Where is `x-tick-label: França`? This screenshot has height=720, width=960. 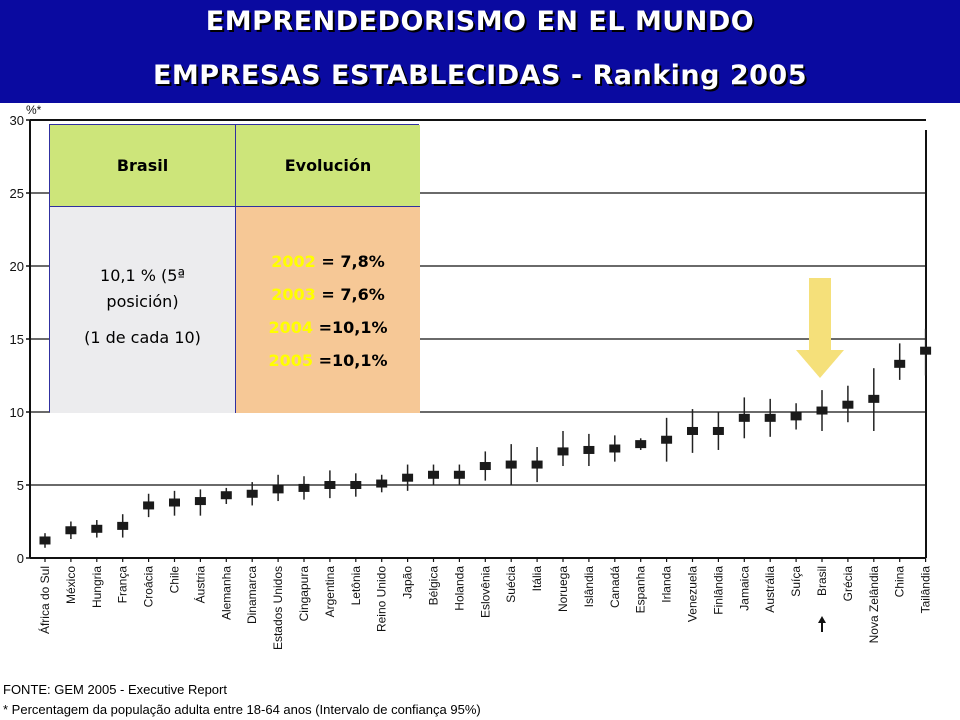 x-tick-label: França is located at coordinates (123, 585).